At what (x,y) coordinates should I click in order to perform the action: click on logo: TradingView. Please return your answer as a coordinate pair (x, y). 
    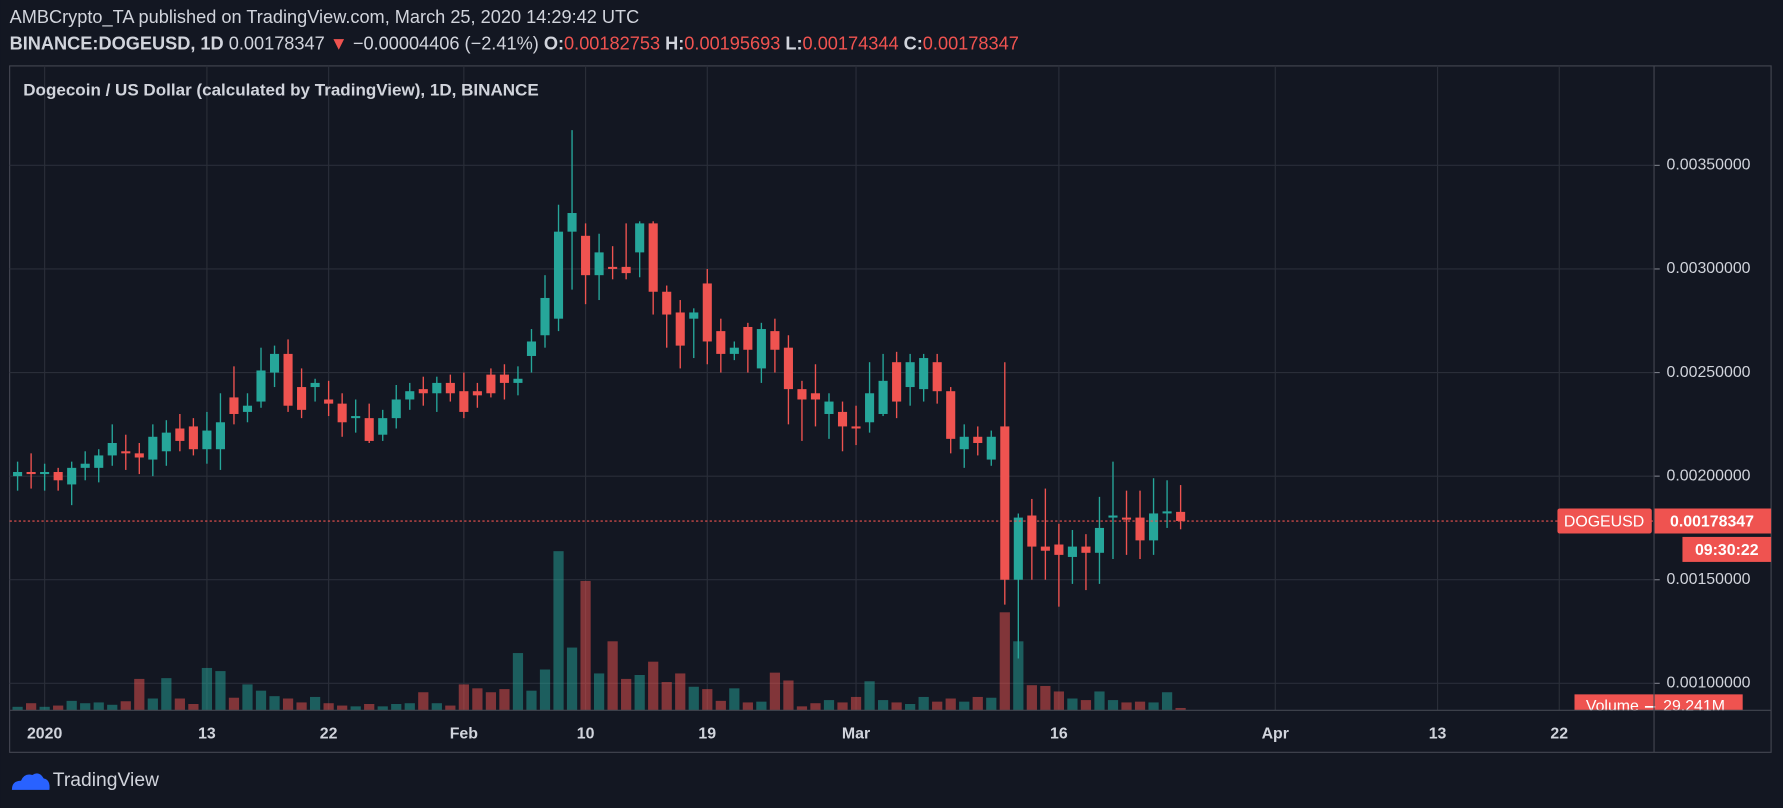
    Looking at the image, I should click on (85, 780).